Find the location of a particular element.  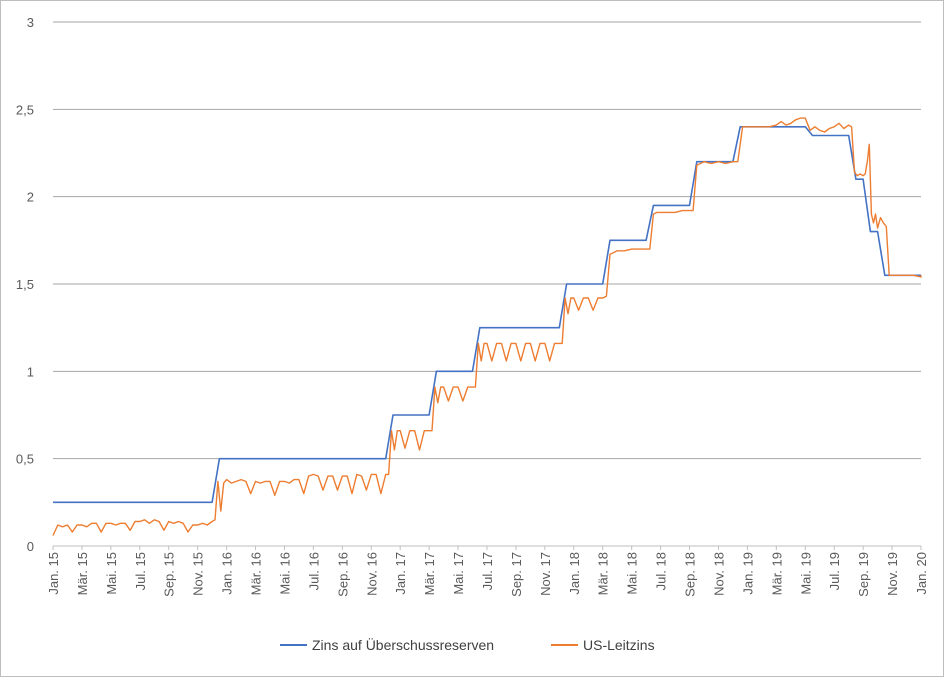

x-tick-label: Mai. 16 is located at coordinates (284, 573).